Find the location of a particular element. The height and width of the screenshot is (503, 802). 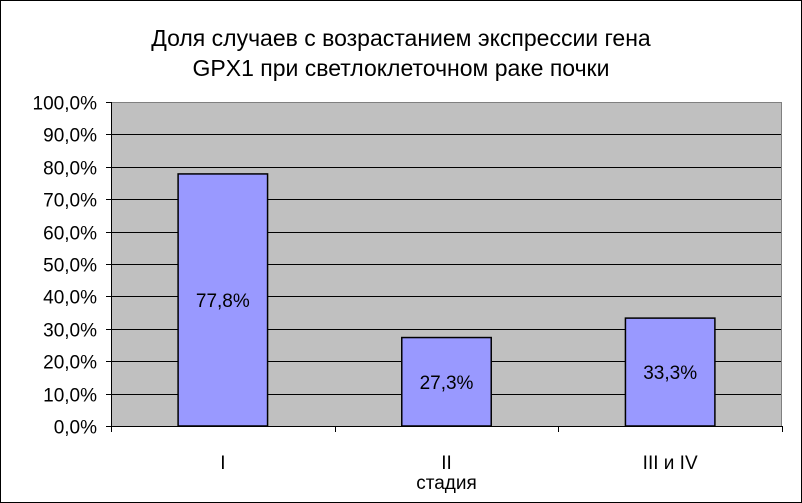

y-tick-label: 0,0% is located at coordinates (75, 428).